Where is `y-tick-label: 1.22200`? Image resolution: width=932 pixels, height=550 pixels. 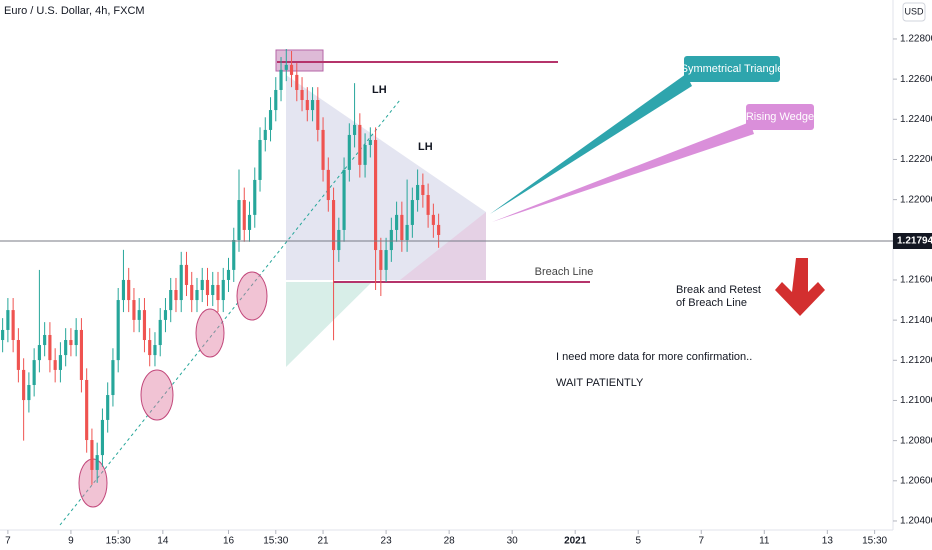
y-tick-label: 1.22200 is located at coordinates (916, 159).